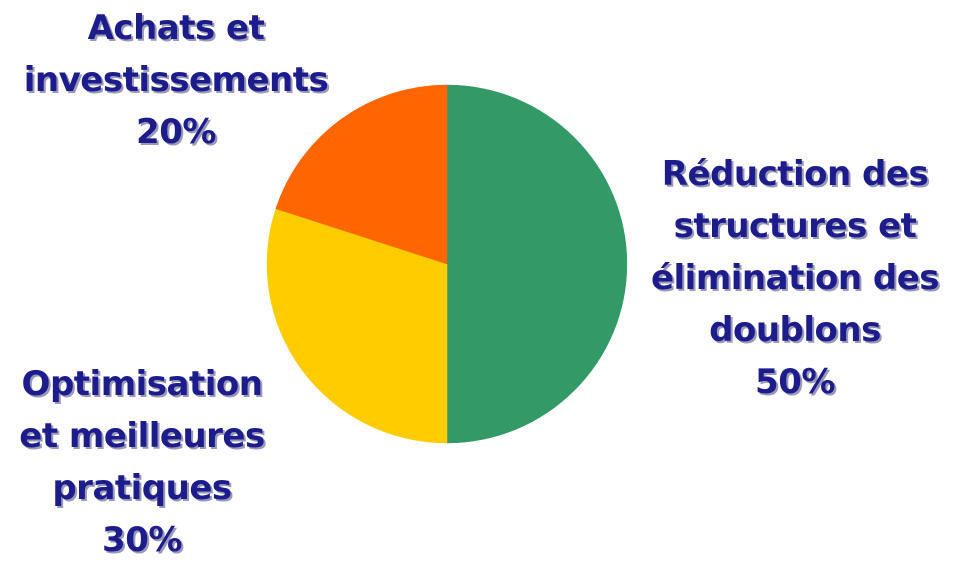  Describe the element at coordinates (795, 330) in the screenshot. I see `slice-label-line: doublons` at that location.